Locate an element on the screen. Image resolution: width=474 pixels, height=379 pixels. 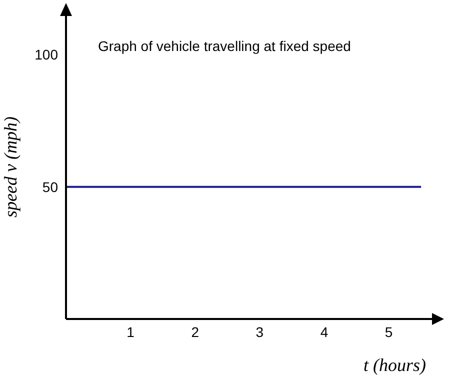
x-tick-label: 4 is located at coordinates (324, 332).